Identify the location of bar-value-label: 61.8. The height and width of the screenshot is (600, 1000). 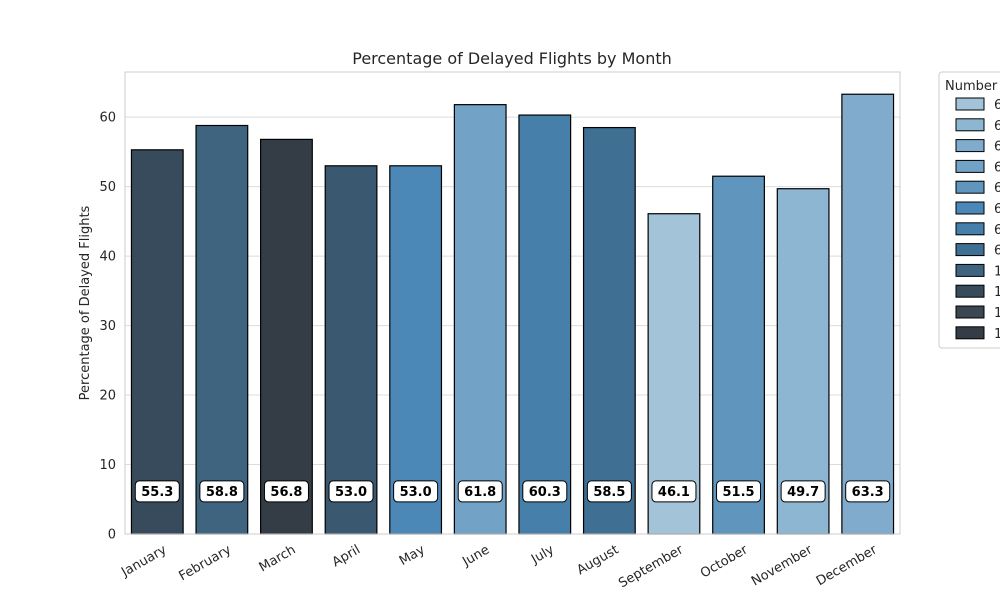
(480, 492).